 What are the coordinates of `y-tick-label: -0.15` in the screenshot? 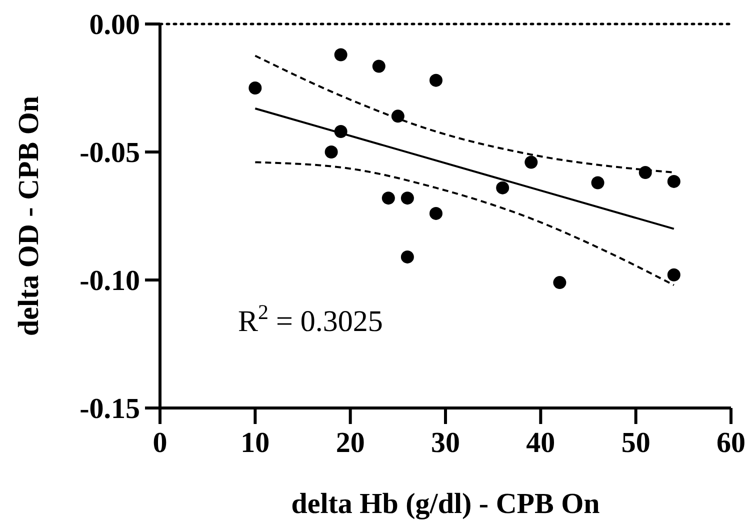 It's located at (110, 409).